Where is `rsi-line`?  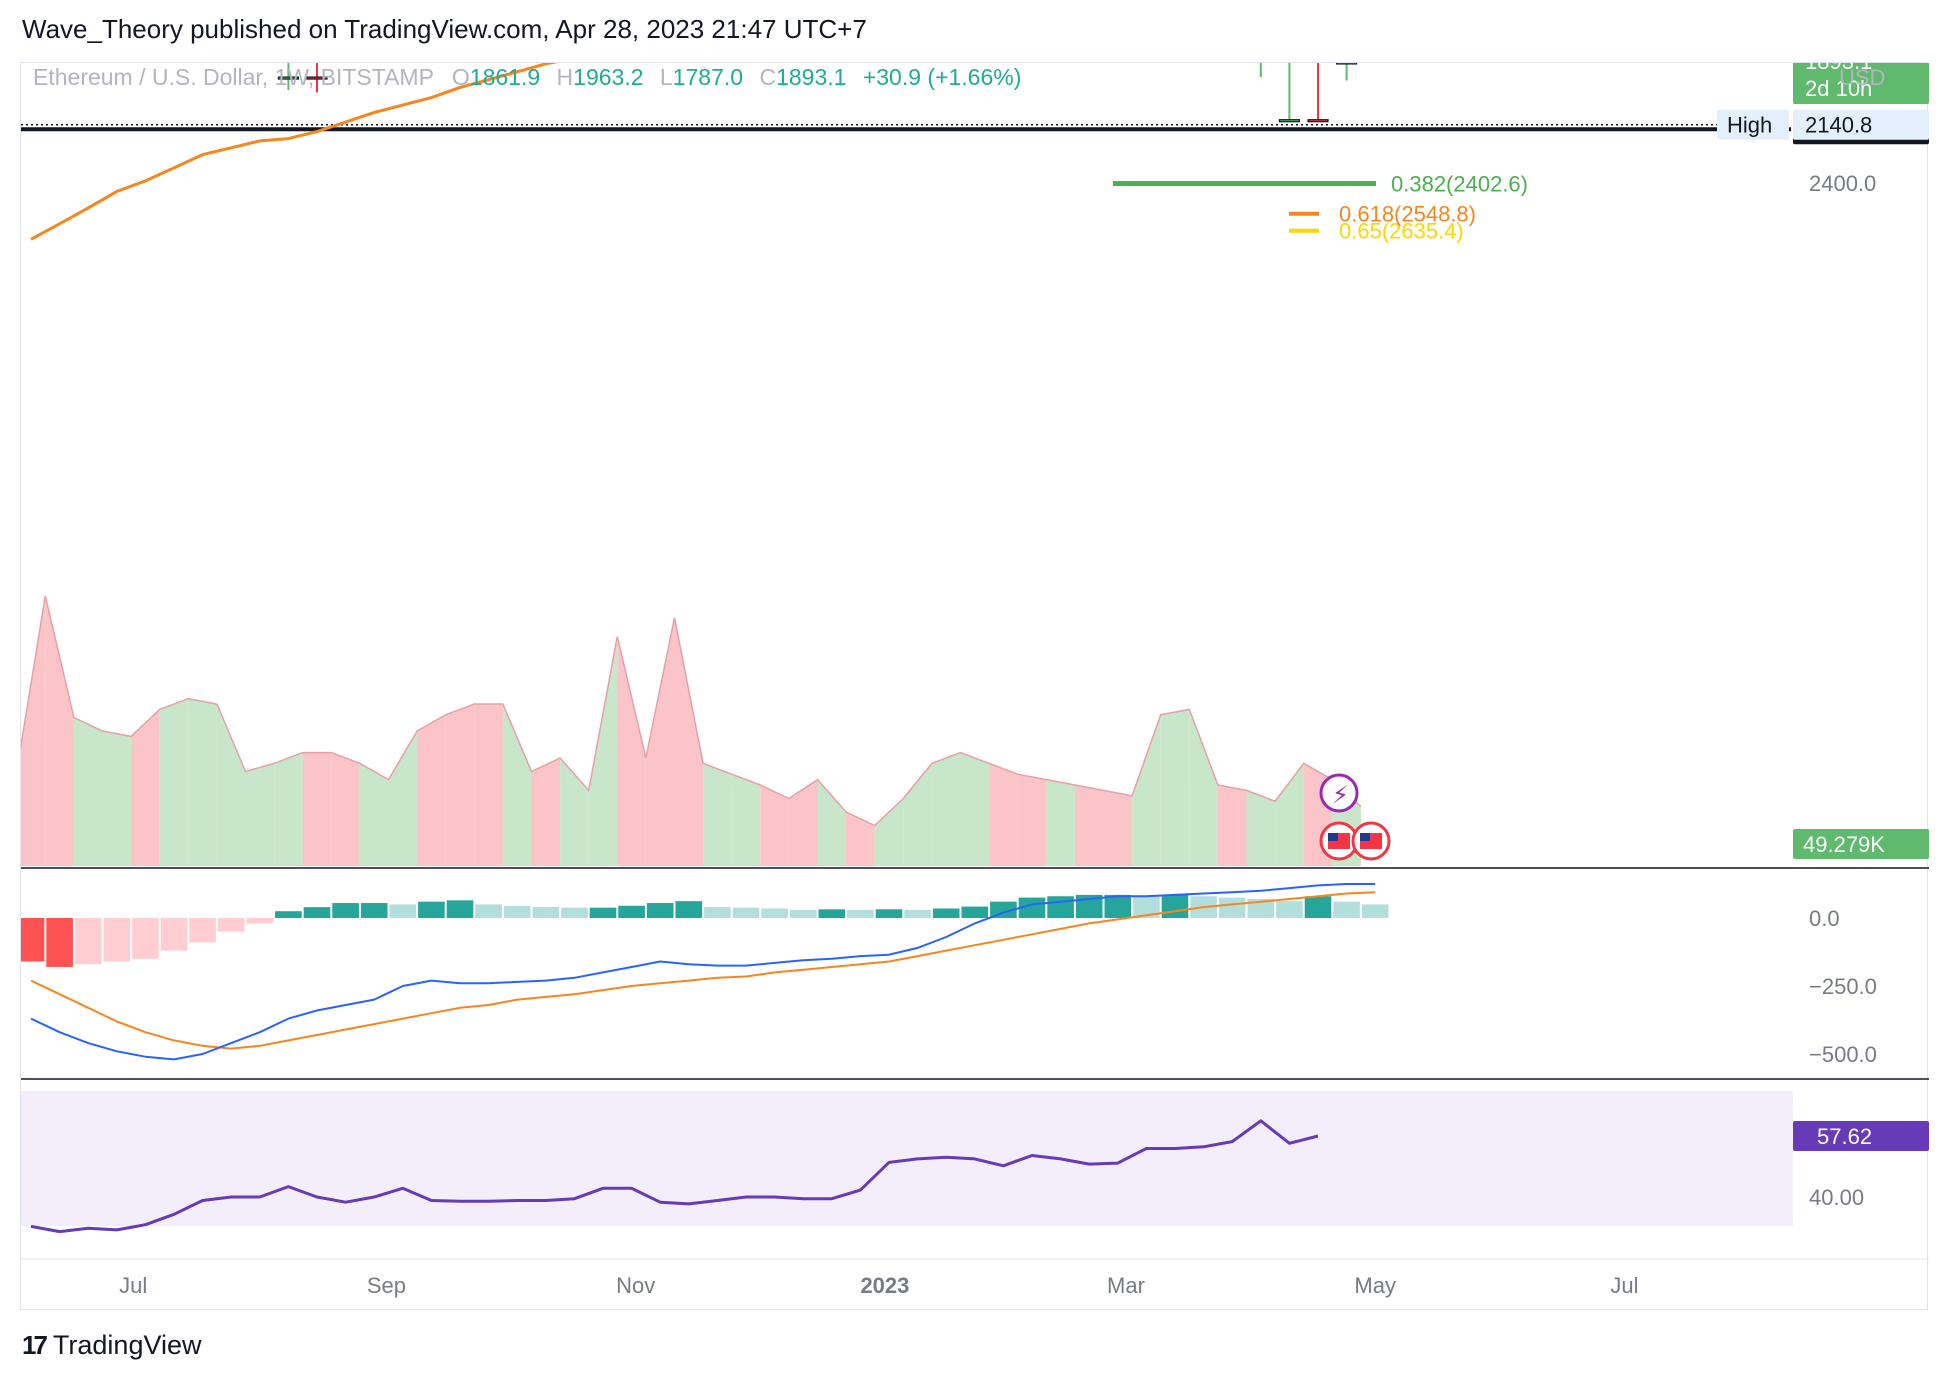
rsi-line is located at coordinates (674, 1176).